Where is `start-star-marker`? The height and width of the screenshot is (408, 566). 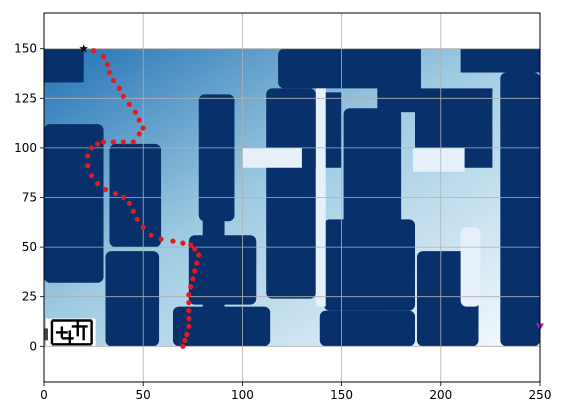 start-star-marker is located at coordinates (83, 48).